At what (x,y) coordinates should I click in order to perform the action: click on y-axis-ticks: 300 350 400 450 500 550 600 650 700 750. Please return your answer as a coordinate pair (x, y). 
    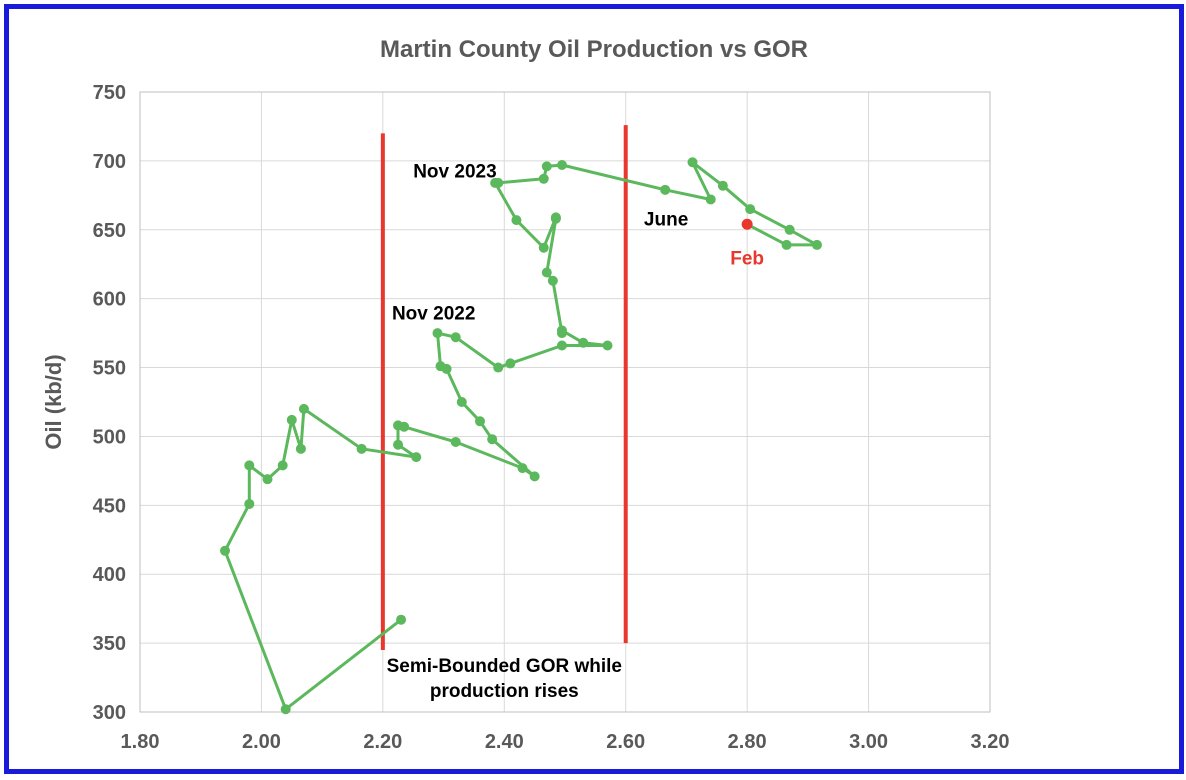
    Looking at the image, I should click on (109, 403).